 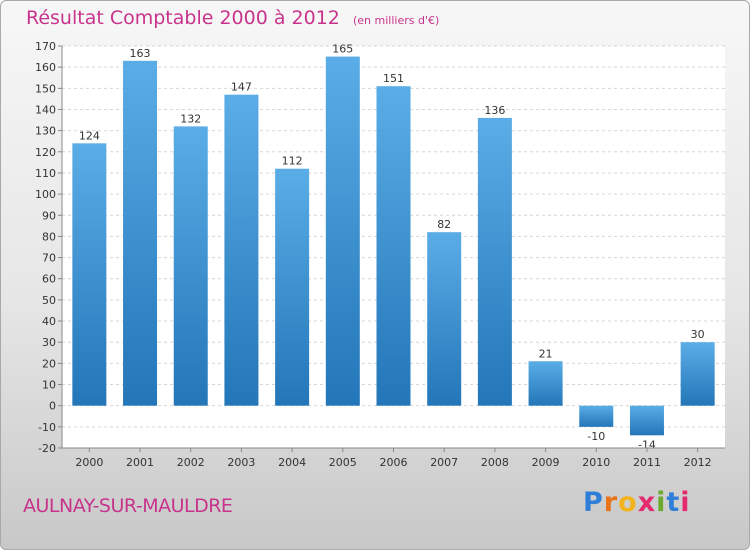 What do you see at coordinates (596, 462) in the screenshot?
I see `x-tick-label: 2010` at bounding box center [596, 462].